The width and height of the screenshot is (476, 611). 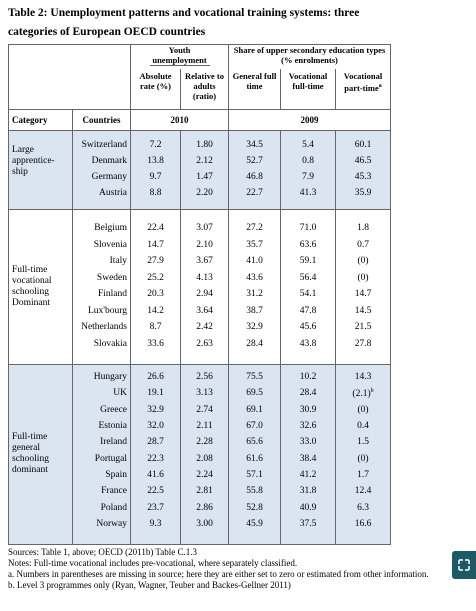 I want to click on spacer-row: Large apprentice-ship, so click(x=200, y=170).